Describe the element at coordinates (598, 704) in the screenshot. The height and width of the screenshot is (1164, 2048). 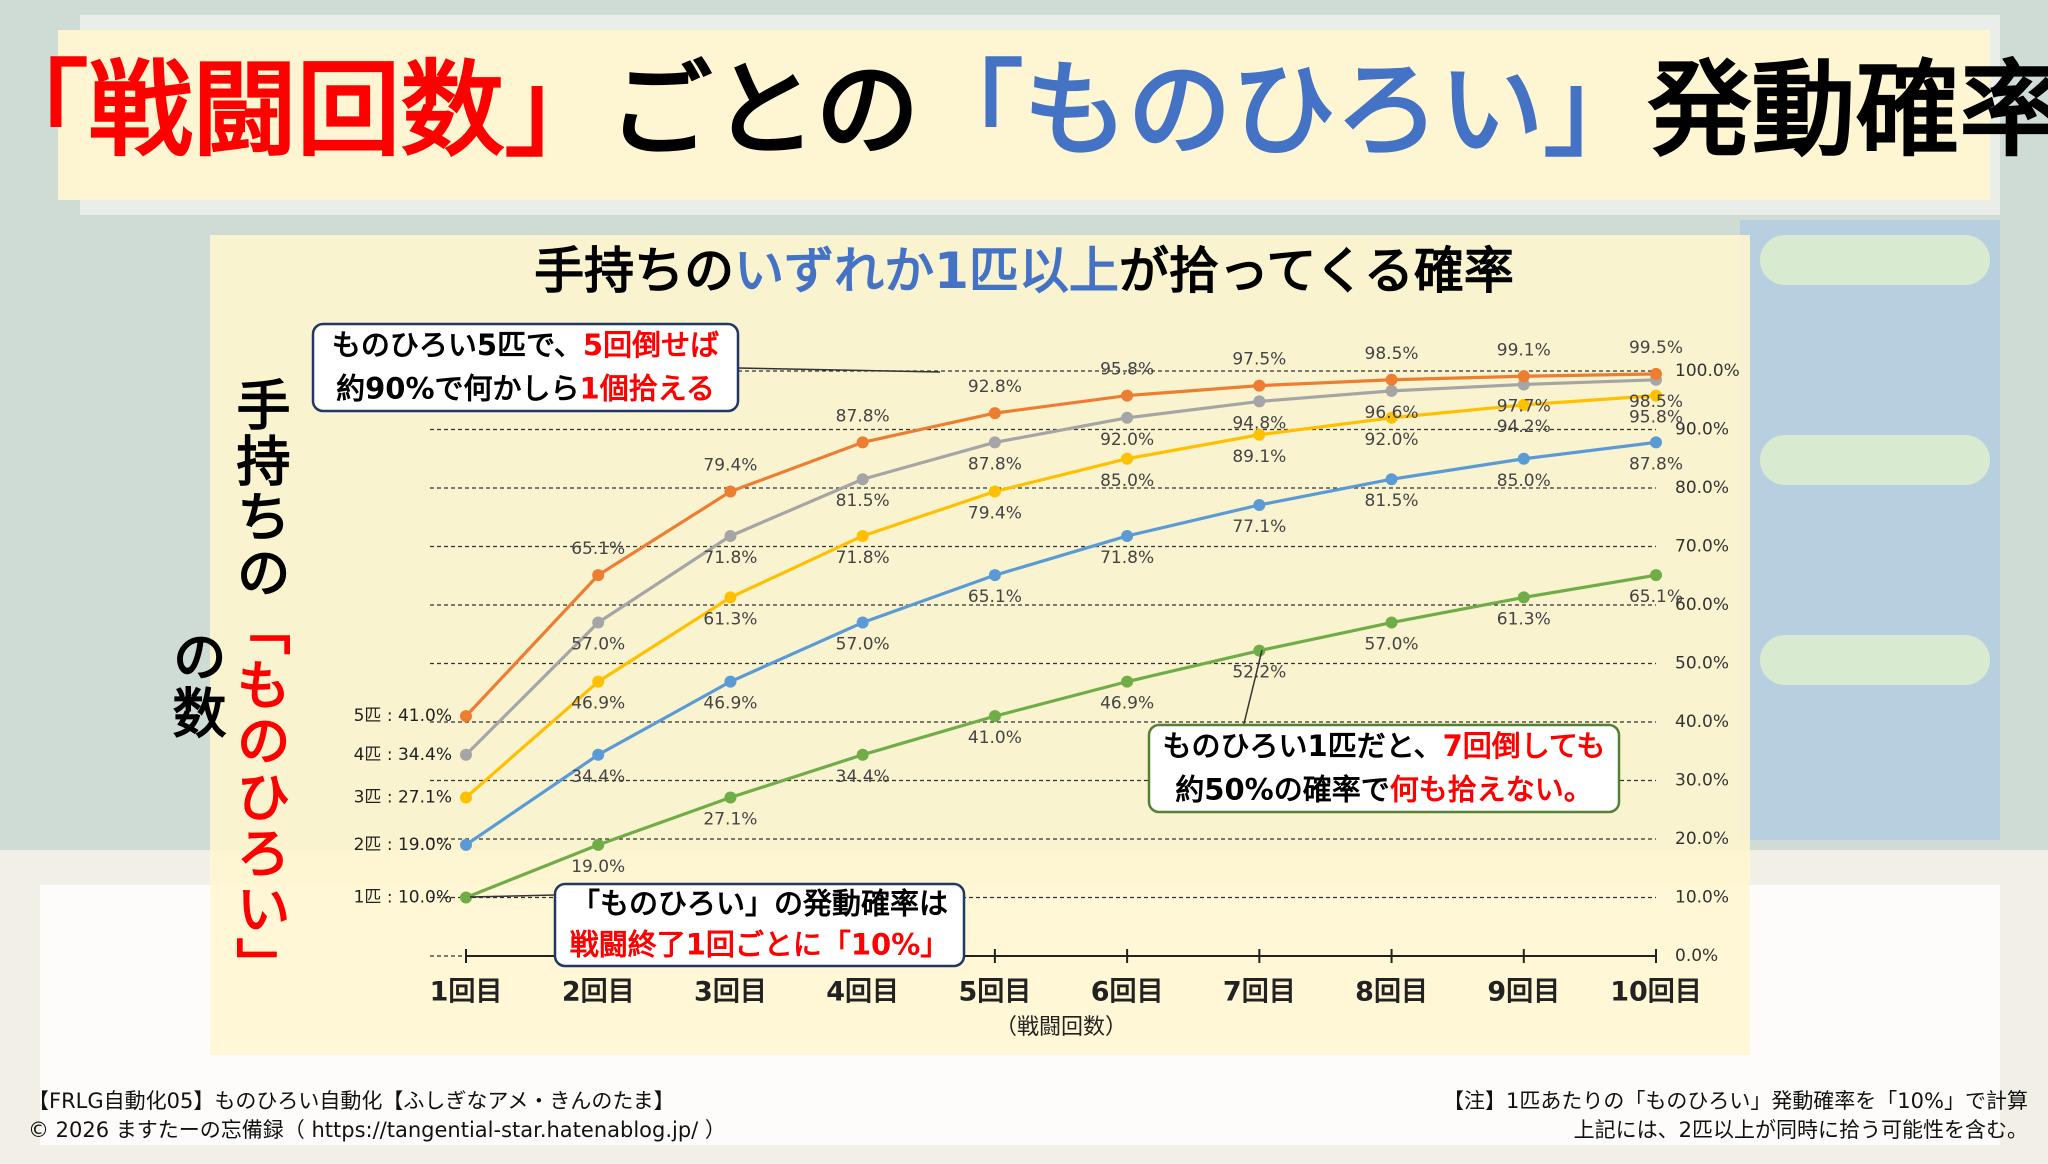
I see `data-label: 46.9%` at that location.